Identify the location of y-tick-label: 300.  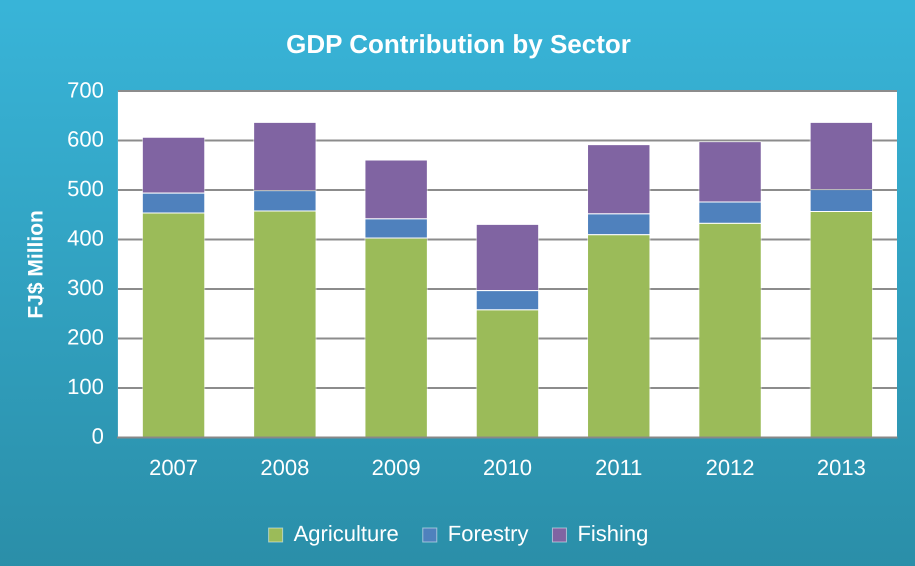
(85, 287).